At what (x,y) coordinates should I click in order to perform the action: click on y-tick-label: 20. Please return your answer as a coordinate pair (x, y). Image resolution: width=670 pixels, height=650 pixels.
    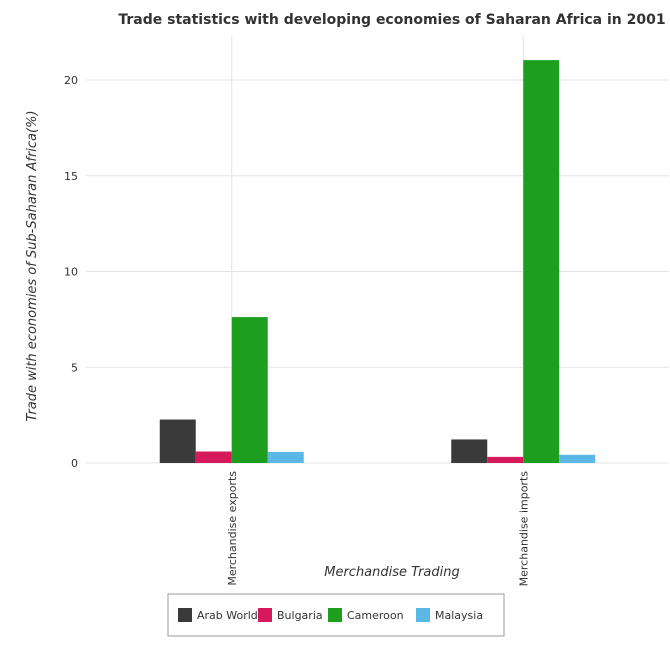
    Looking at the image, I should click on (71, 80).